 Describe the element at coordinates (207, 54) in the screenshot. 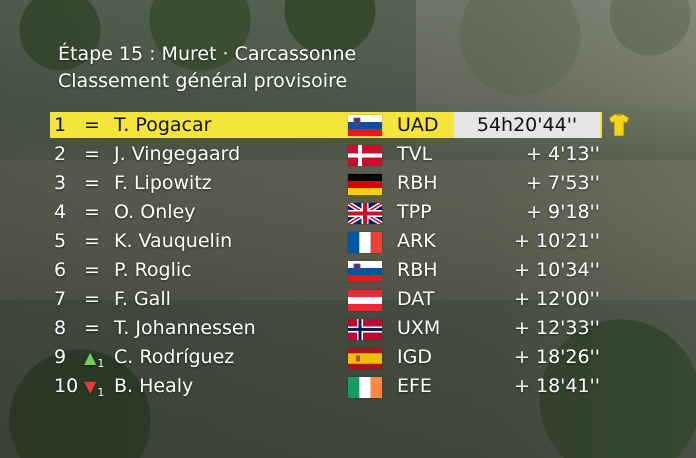

I see `stage-title: Étape 15 : Muret · Carcassonne` at that location.